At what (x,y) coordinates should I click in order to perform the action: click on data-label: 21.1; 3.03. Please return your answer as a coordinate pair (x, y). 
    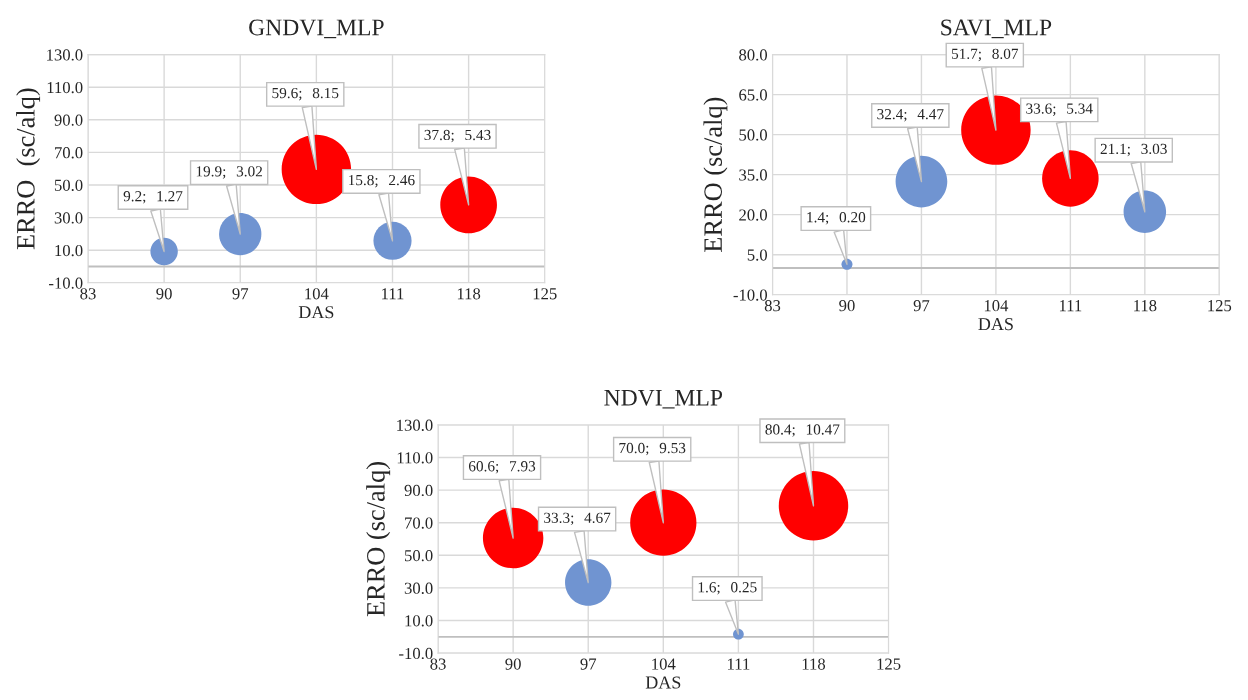
    Looking at the image, I should click on (1133, 150).